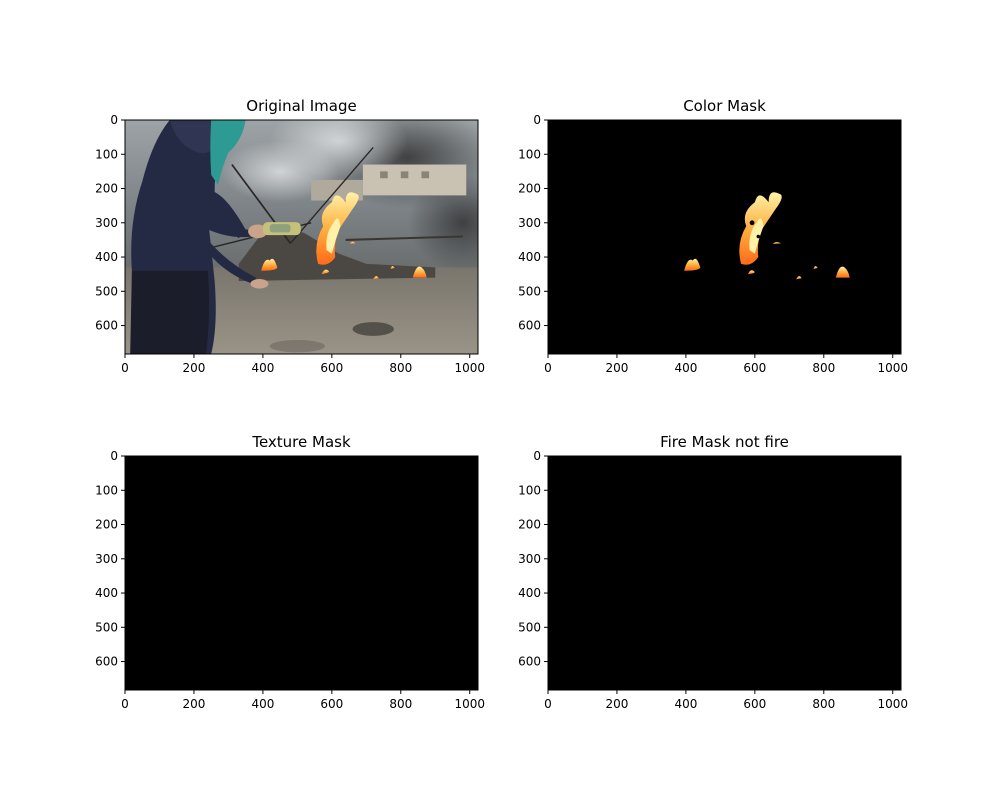  What do you see at coordinates (724, 442) in the screenshot?
I see `panel-title: Fire Mask not fire` at bounding box center [724, 442].